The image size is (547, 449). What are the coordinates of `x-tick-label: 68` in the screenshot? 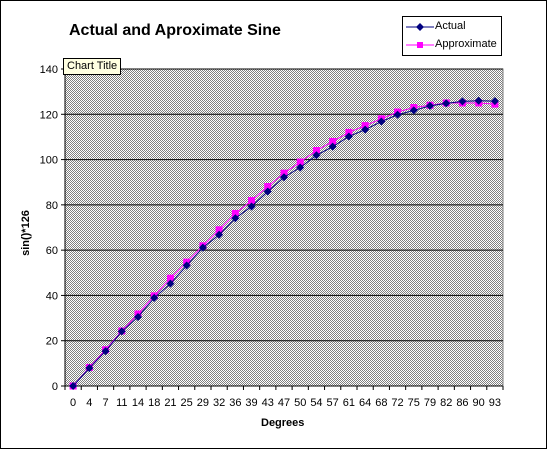 It's located at (381, 403).